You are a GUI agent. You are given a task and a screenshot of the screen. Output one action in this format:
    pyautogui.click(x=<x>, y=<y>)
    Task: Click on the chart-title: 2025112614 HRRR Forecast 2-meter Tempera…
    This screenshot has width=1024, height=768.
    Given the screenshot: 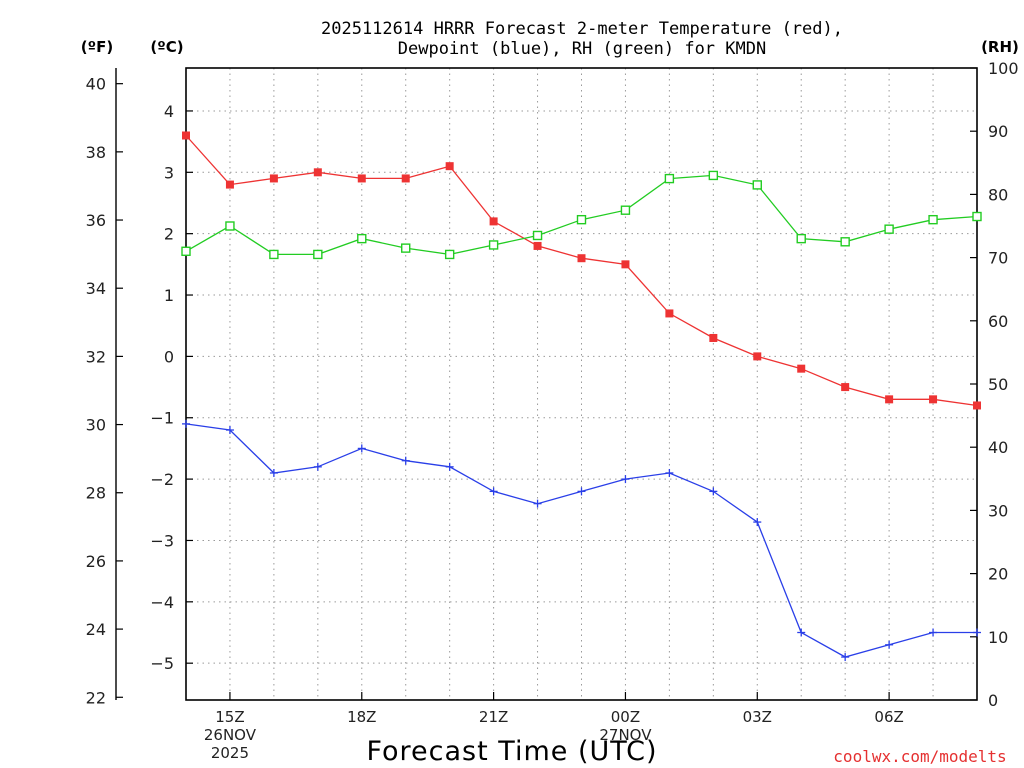 What is the action you would take?
    pyautogui.click(x=582, y=39)
    